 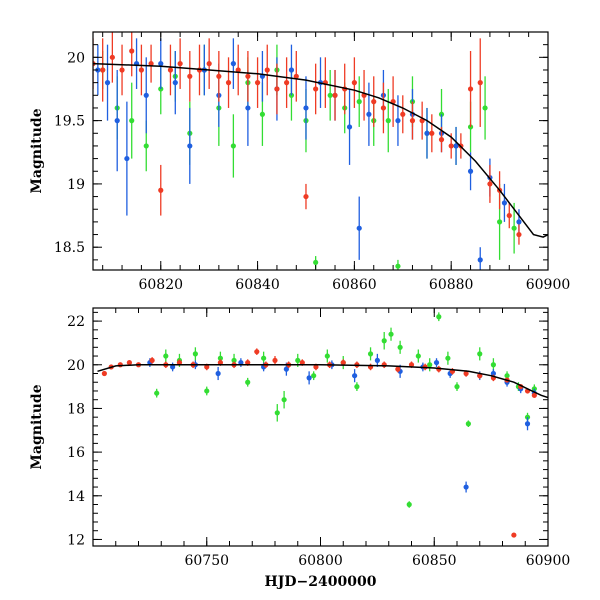 I want to click on y-tick-label: 19, so click(x=76, y=185).